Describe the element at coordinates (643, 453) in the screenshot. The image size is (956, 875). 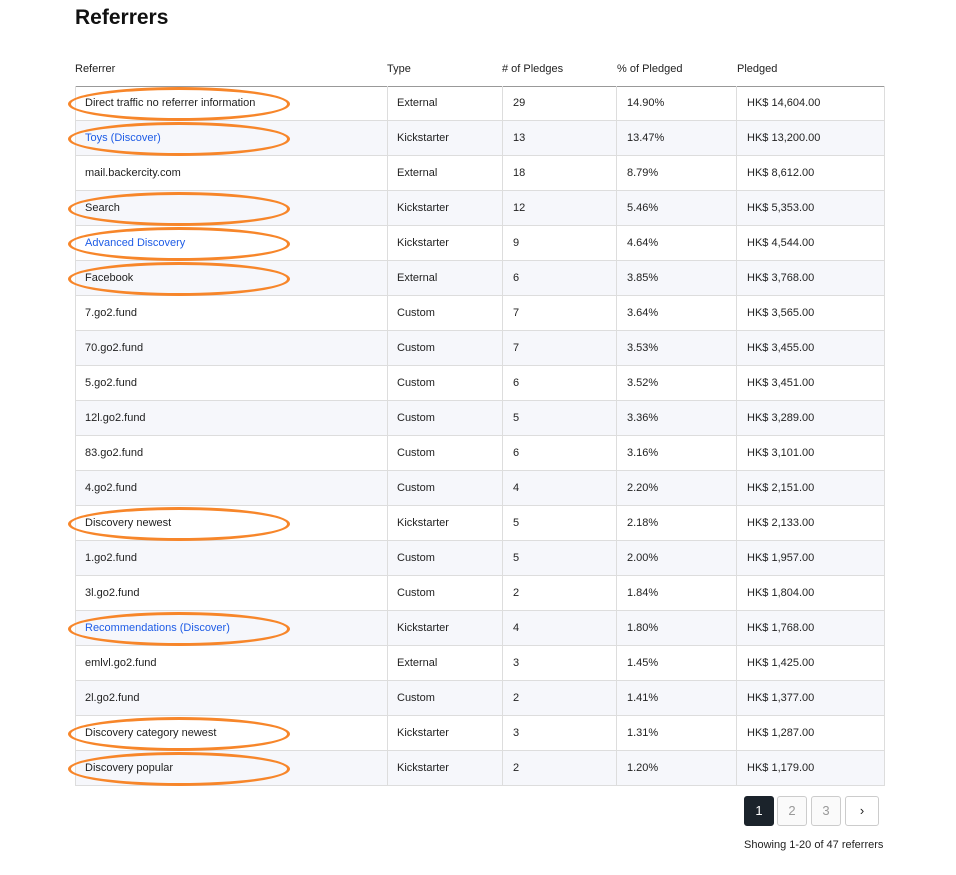
I see `cell-pct: 3.16%` at that location.